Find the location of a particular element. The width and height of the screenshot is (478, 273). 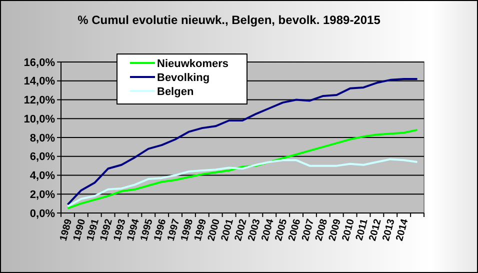

legend-label: Nieuwkomers is located at coordinates (193, 64).